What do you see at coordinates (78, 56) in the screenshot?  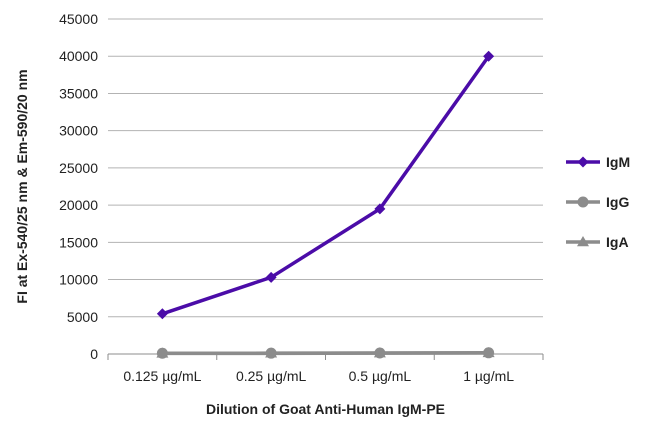 I see `y-tick-label: 40000` at bounding box center [78, 56].